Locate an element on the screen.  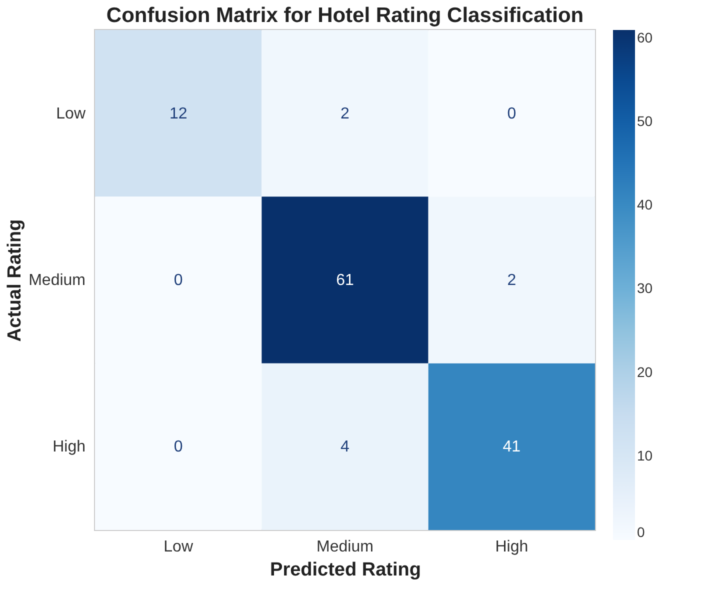
color-bar-label: 20 is located at coordinates (645, 372).